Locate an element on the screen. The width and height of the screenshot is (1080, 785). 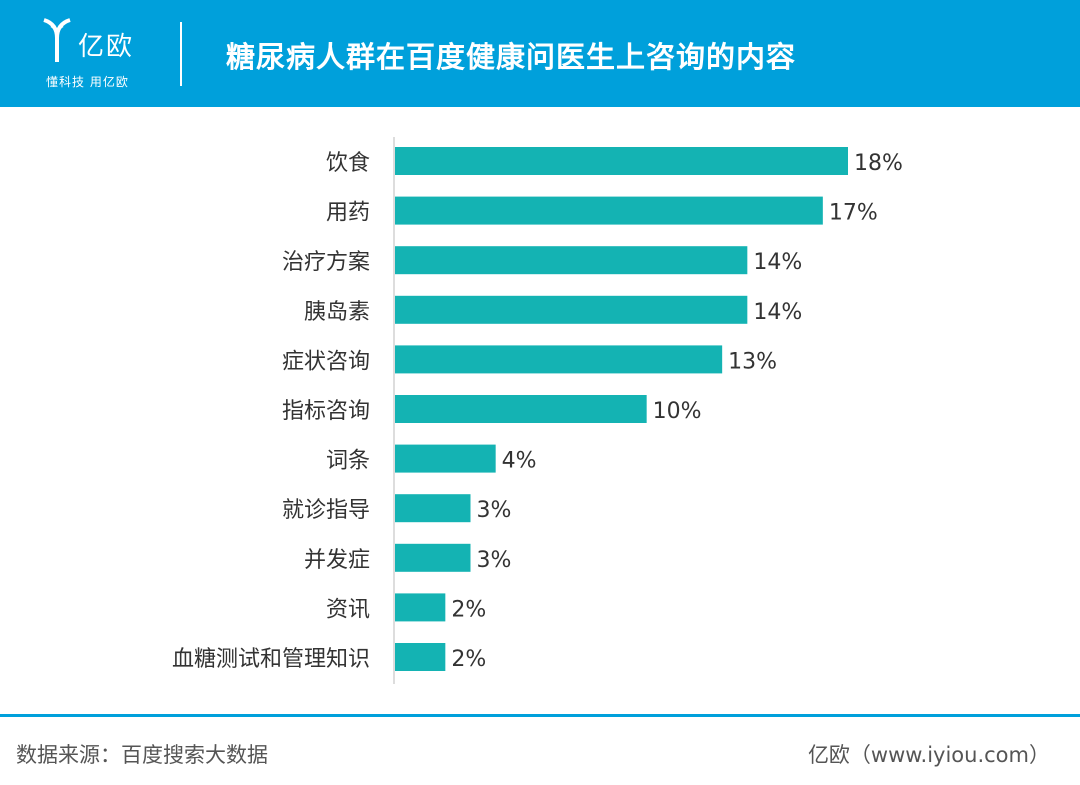
footer-divider is located at coordinates (540, 715).